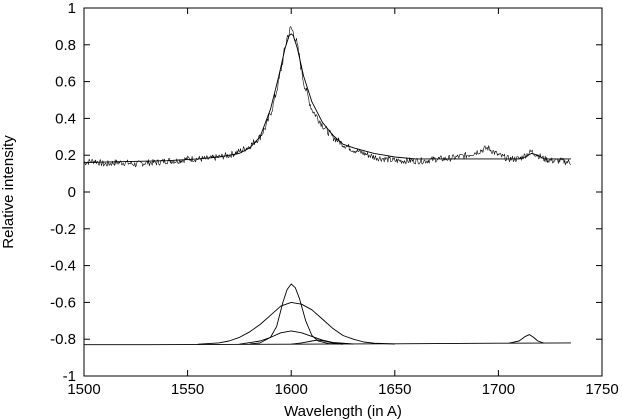 This screenshot has width=623, height=420. Describe the element at coordinates (69, 376) in the screenshot. I see `y-tick-label: -1` at that location.